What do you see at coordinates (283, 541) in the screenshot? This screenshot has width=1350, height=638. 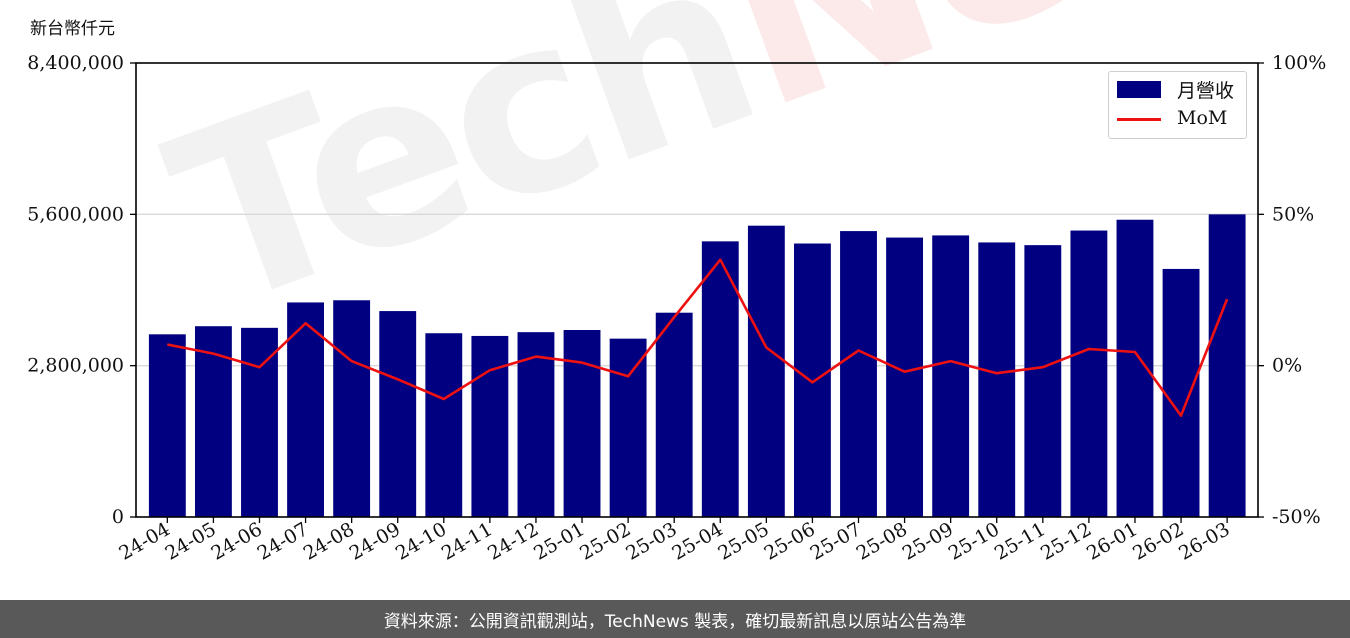 I see `x-tick-label: 24-07` at bounding box center [283, 541].